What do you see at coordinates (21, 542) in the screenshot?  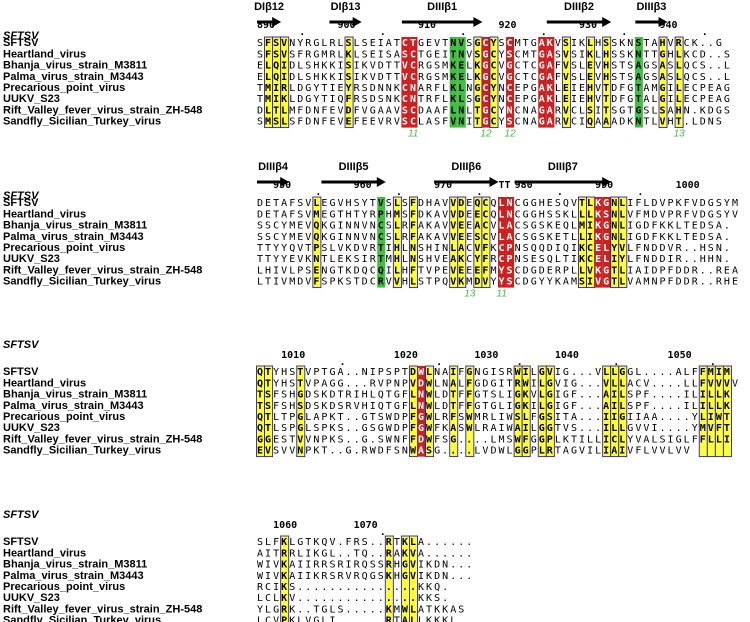 I see `sequence-name: SFTSV` at bounding box center [21, 542].